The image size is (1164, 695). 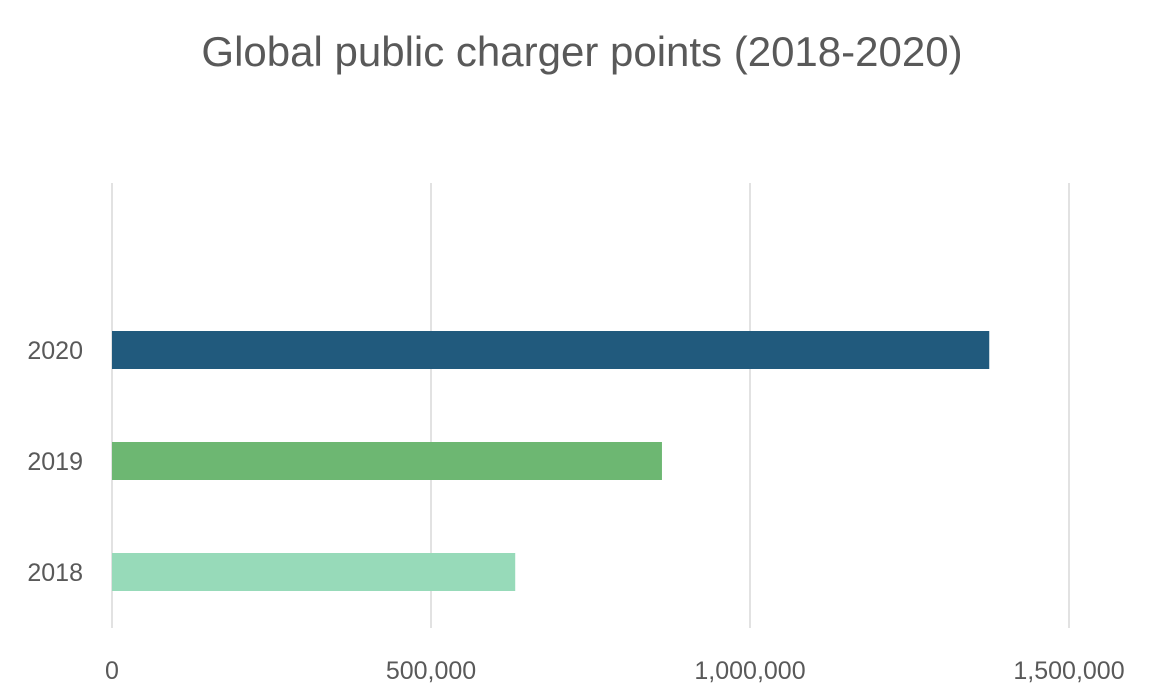 I want to click on y-tick-label: 2019, so click(x=55, y=462).